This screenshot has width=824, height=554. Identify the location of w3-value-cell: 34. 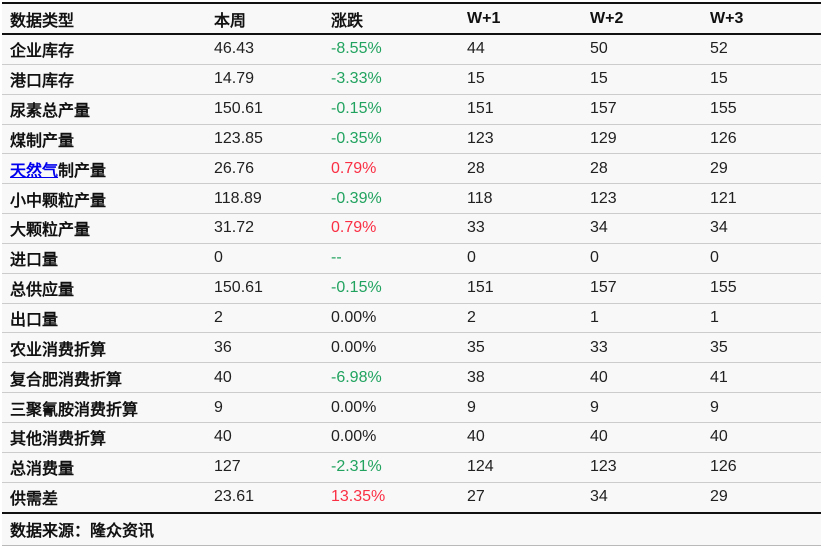
(719, 228).